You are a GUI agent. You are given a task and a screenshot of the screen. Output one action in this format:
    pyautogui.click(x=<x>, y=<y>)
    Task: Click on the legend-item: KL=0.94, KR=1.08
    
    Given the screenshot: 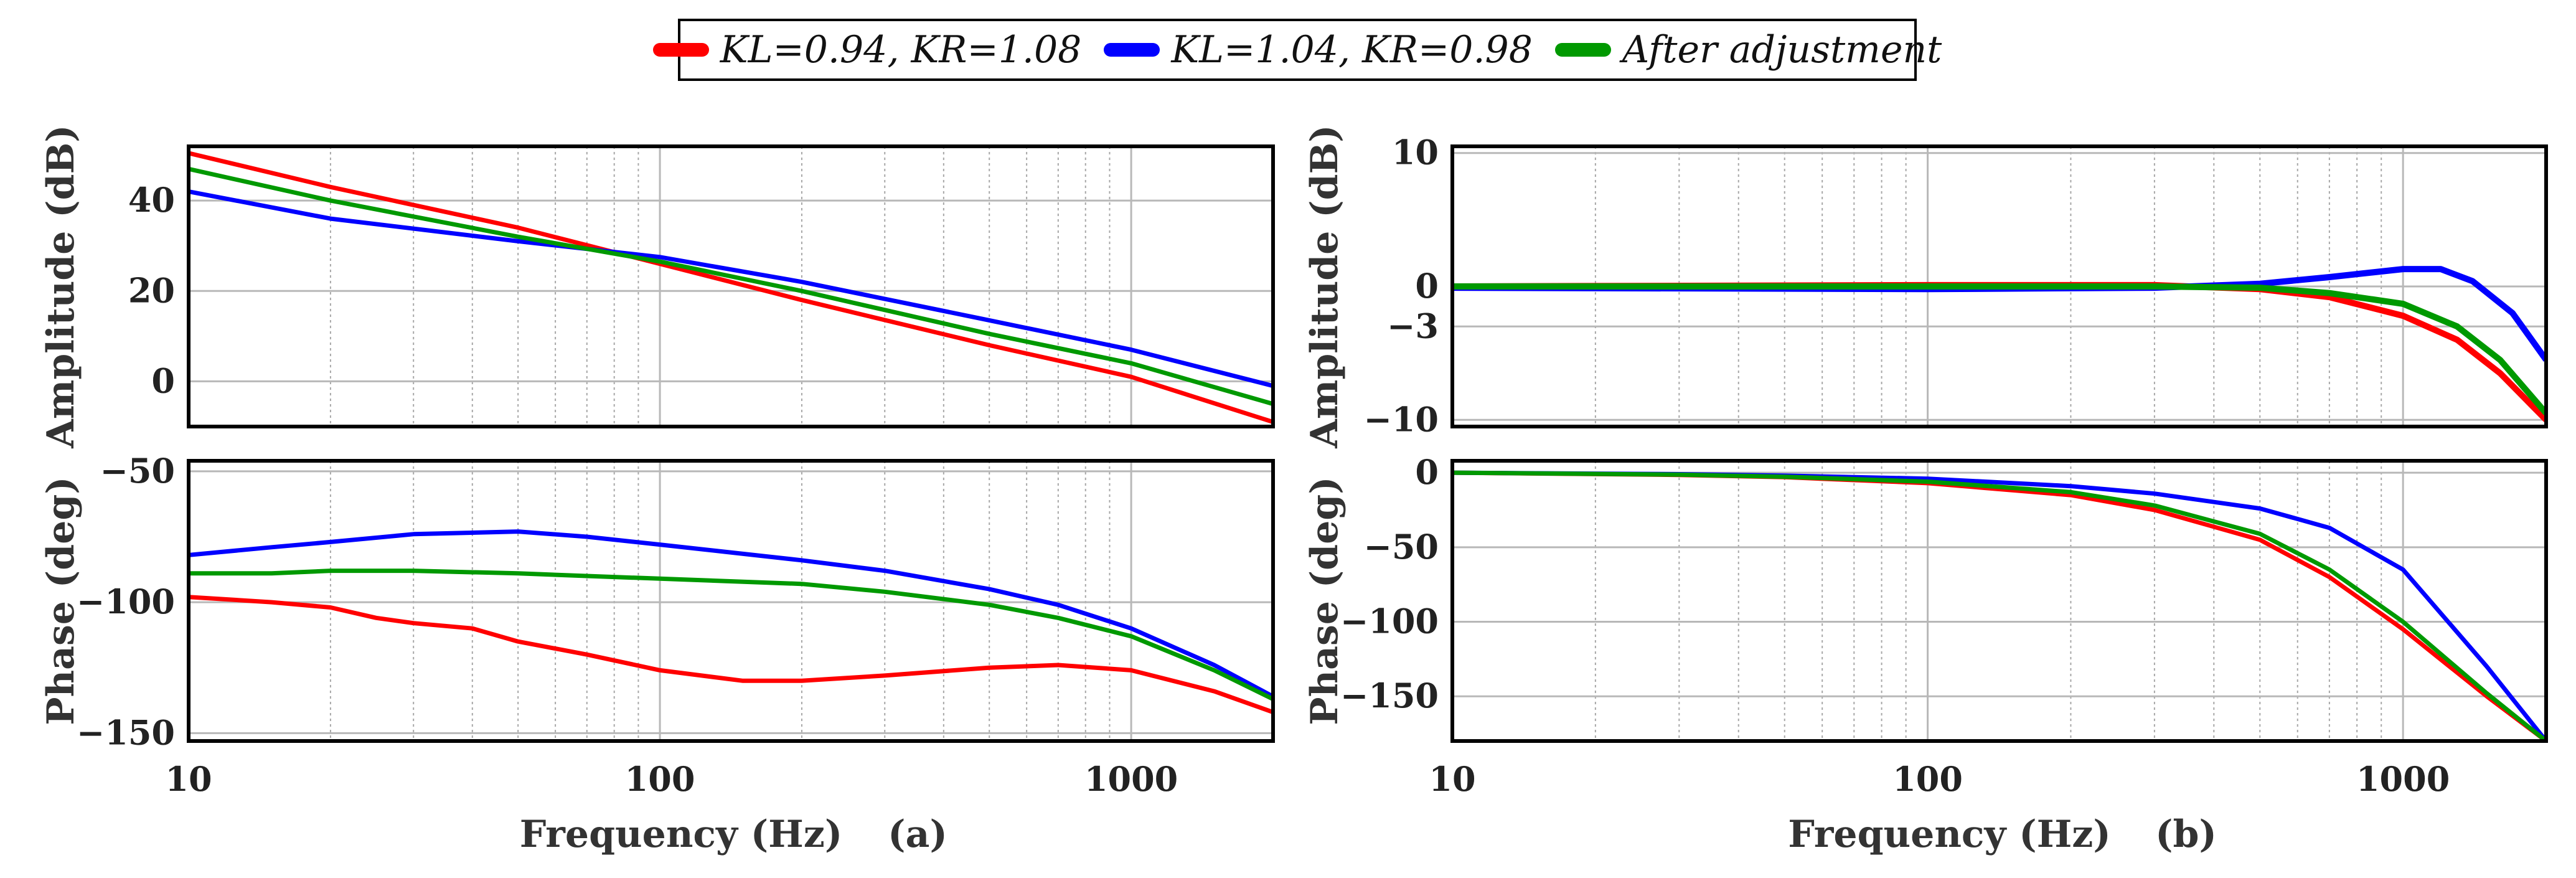 What is the action you would take?
    pyautogui.click(x=867, y=50)
    